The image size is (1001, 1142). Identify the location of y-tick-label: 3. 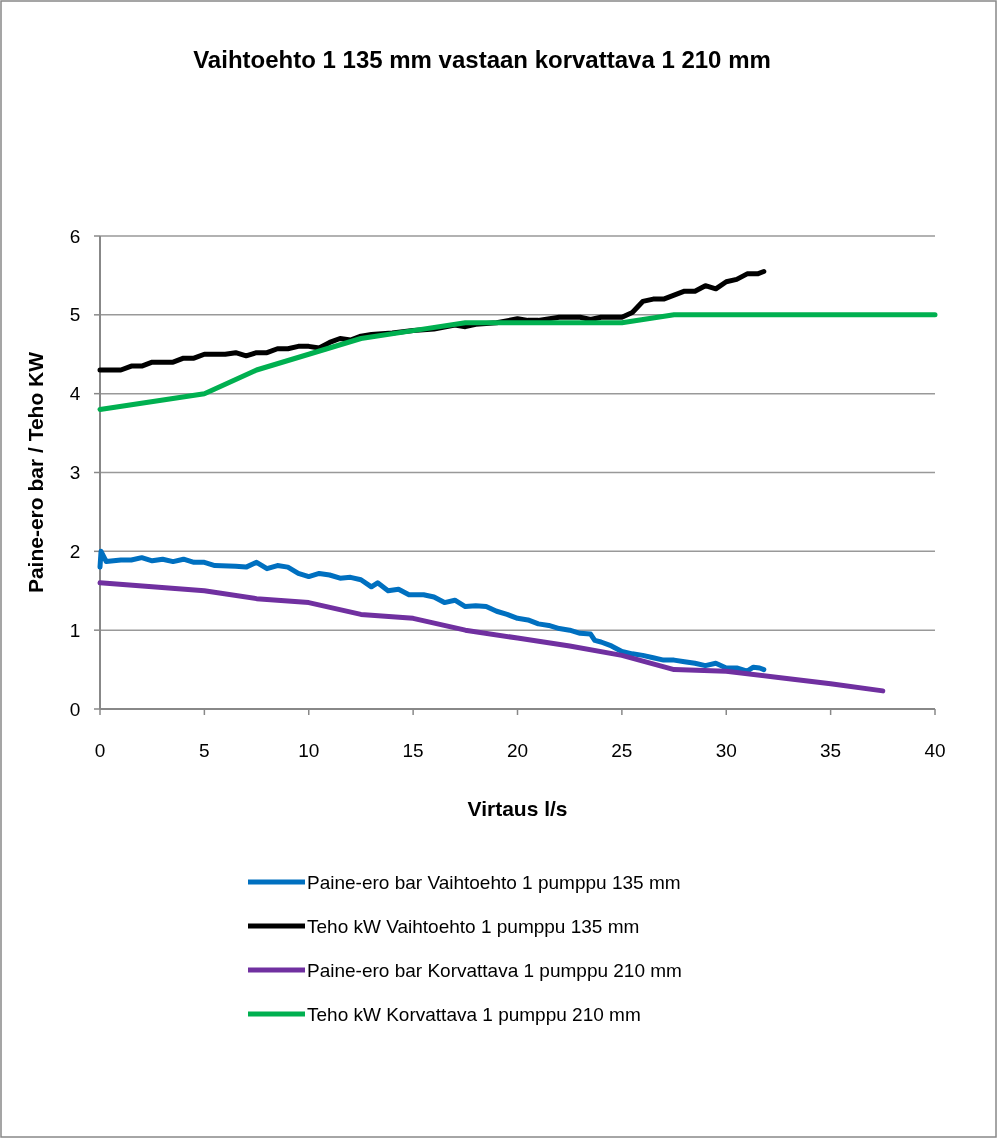
(75, 473).